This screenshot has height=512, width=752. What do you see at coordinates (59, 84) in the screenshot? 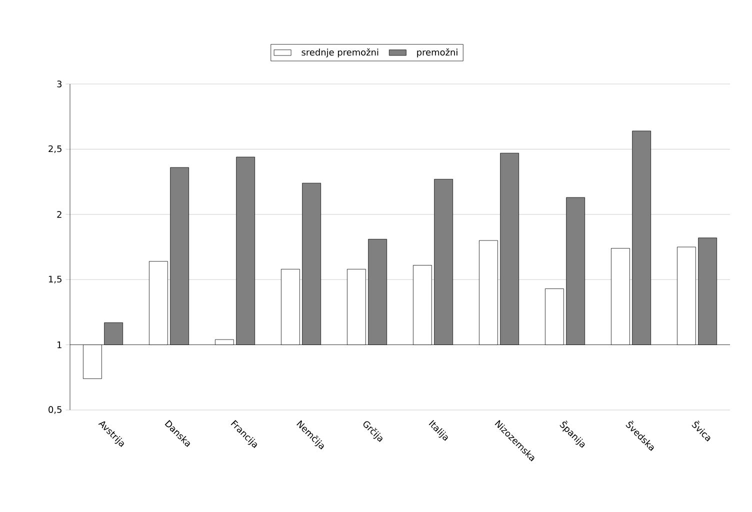
I see `y-tick-label: 3` at bounding box center [59, 84].